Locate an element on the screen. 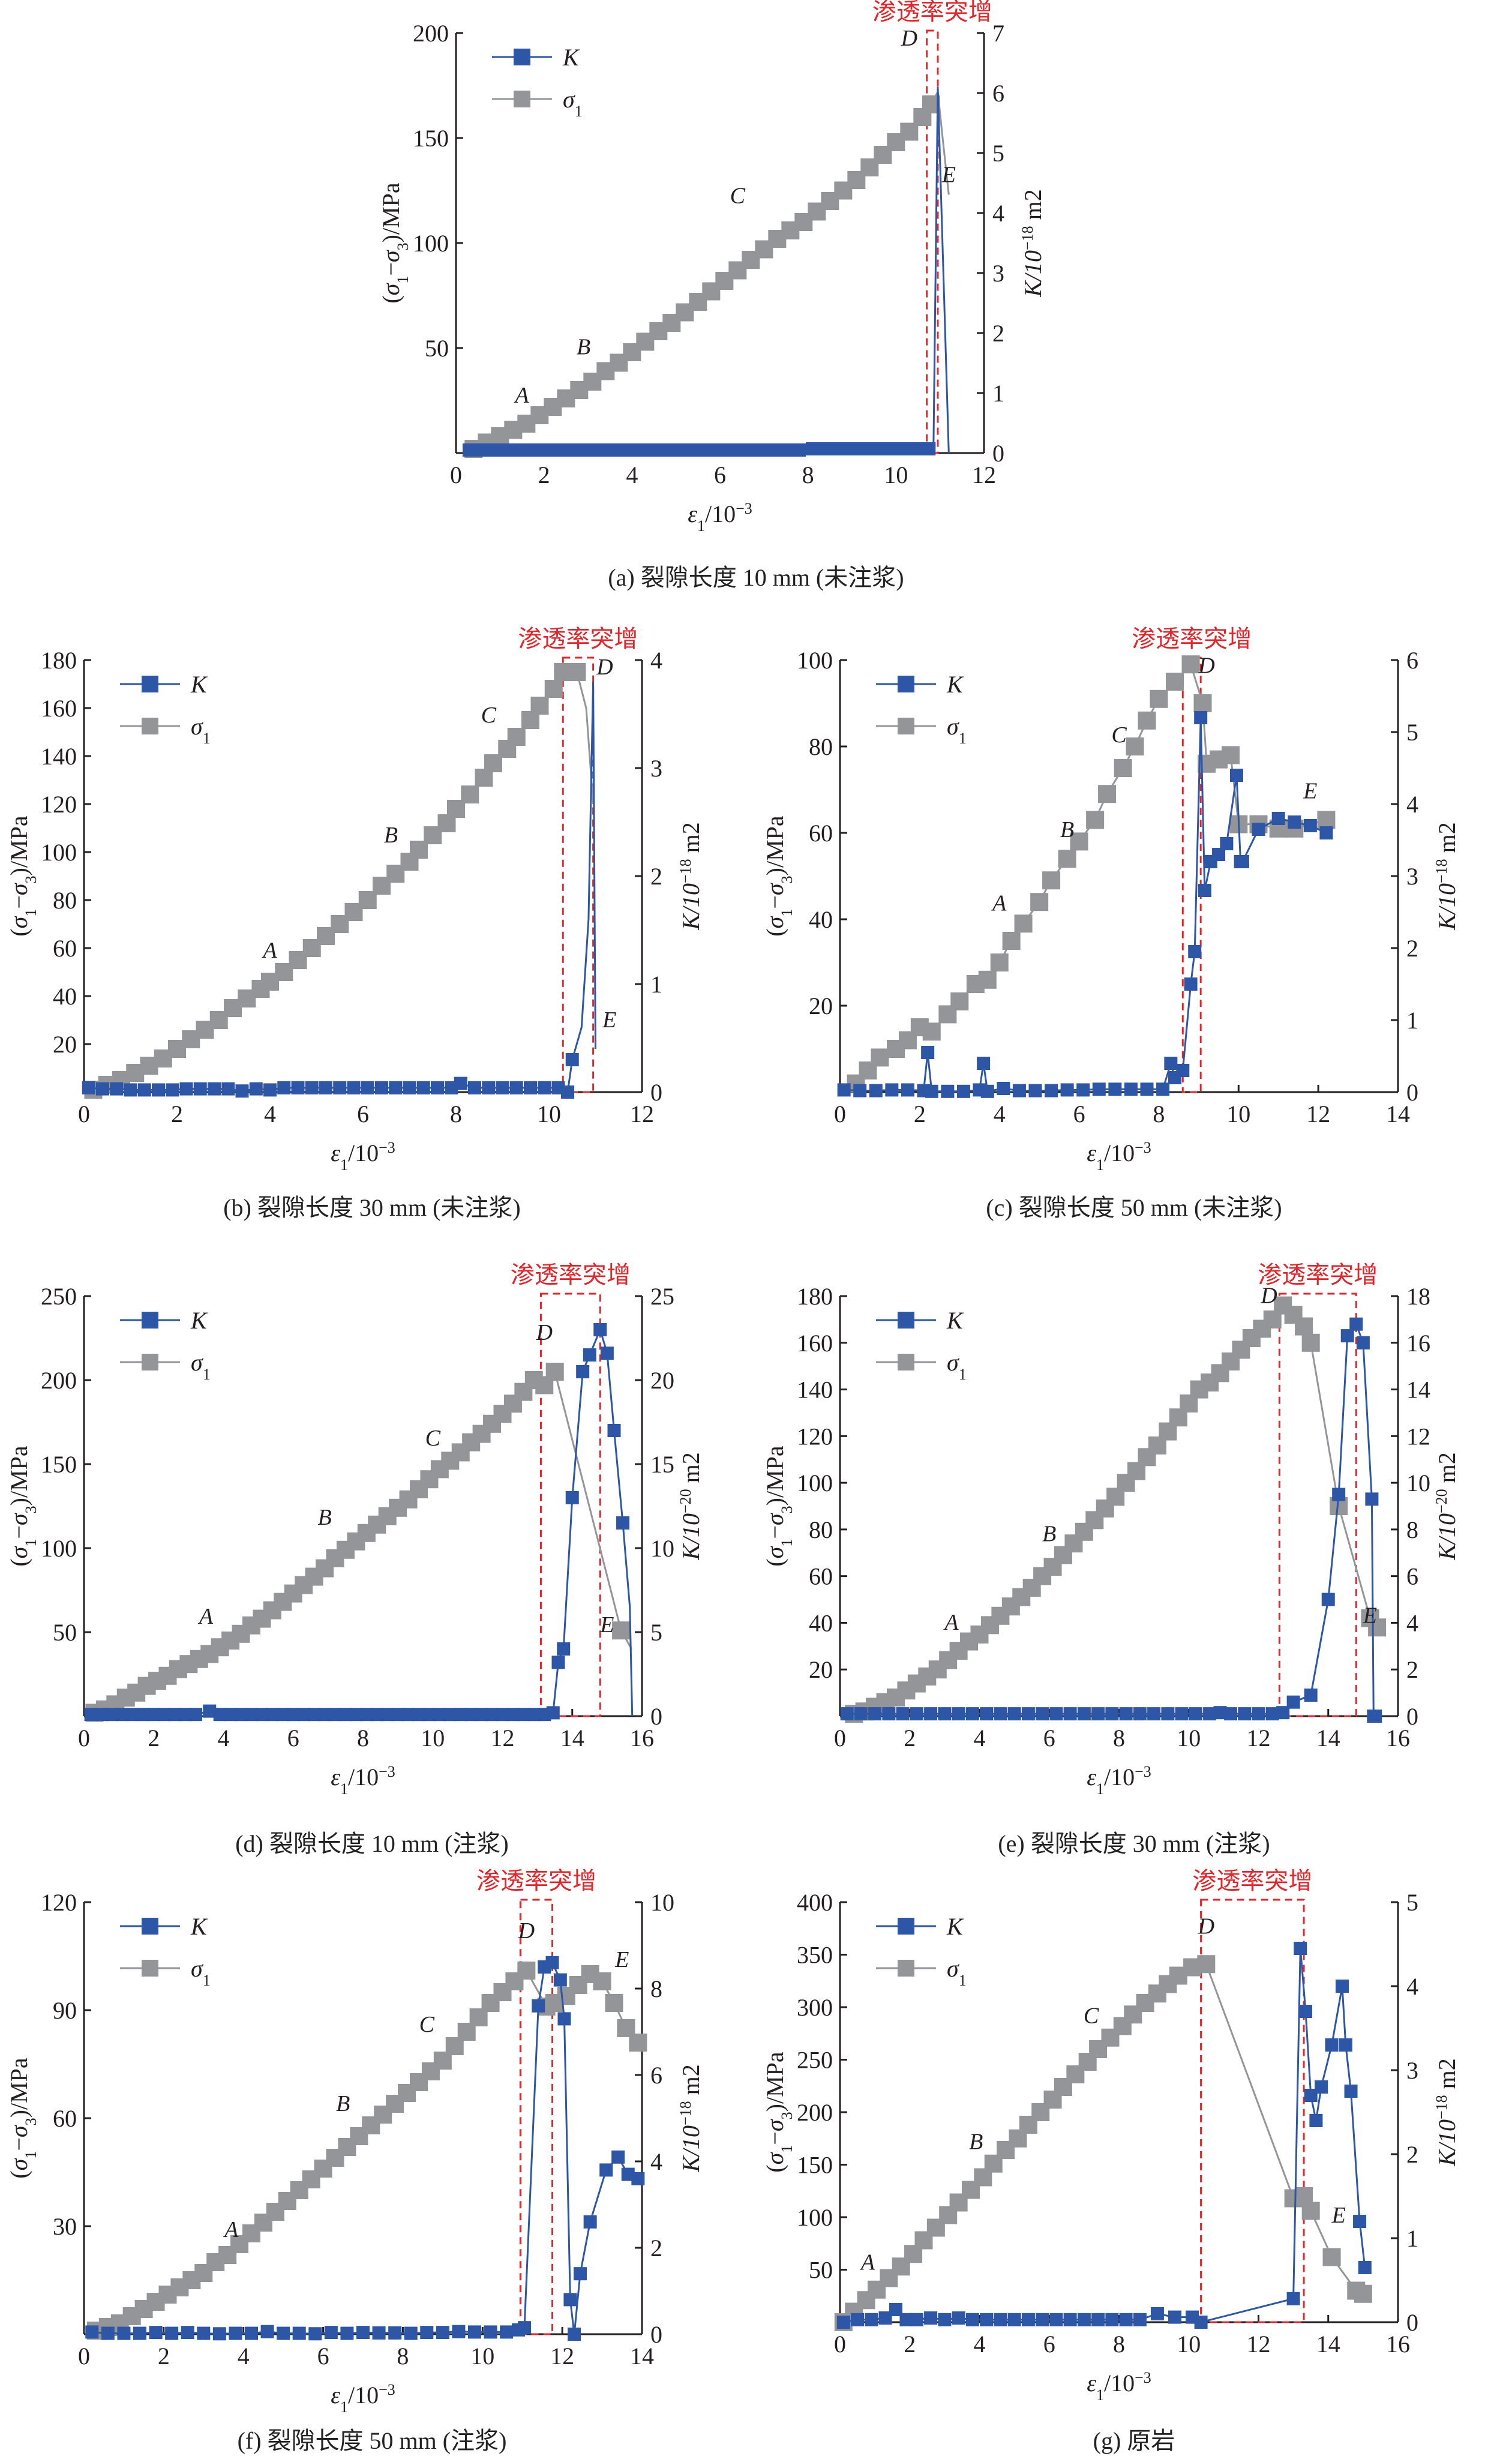 Image resolution: width=1512 pixels, height=2456 pixels. series-K is located at coordinates (365, 2148).